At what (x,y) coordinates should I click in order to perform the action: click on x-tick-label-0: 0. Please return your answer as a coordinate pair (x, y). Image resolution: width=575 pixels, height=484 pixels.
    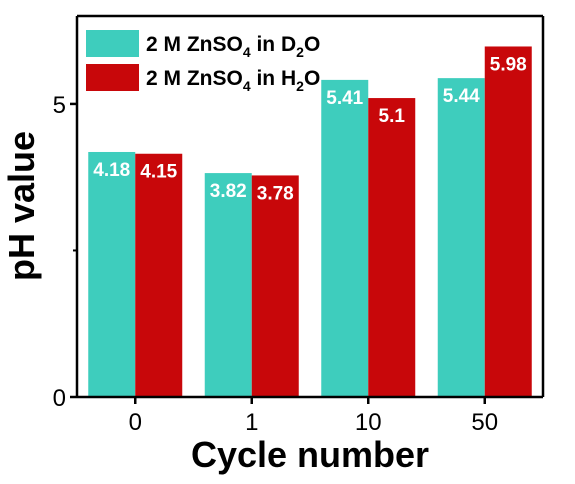
    Looking at the image, I should click on (135, 422).